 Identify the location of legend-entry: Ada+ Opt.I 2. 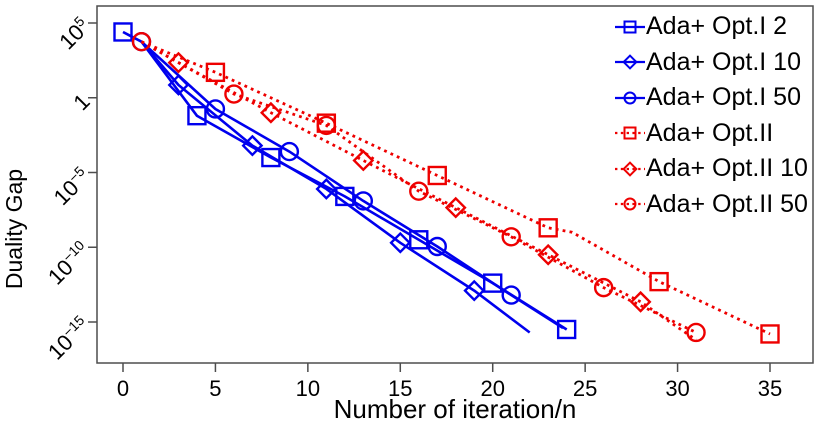
(711, 27).